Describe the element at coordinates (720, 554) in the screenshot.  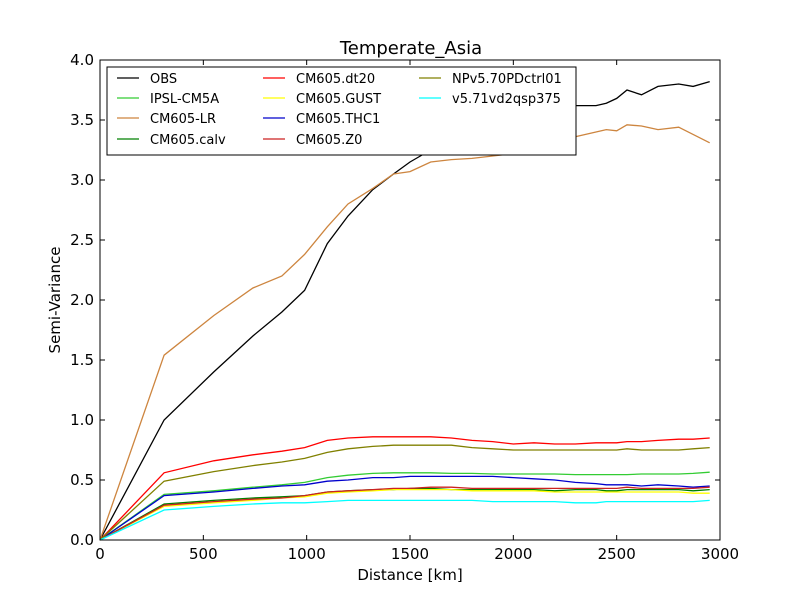
I see `x-tick-label: 3000` at that location.